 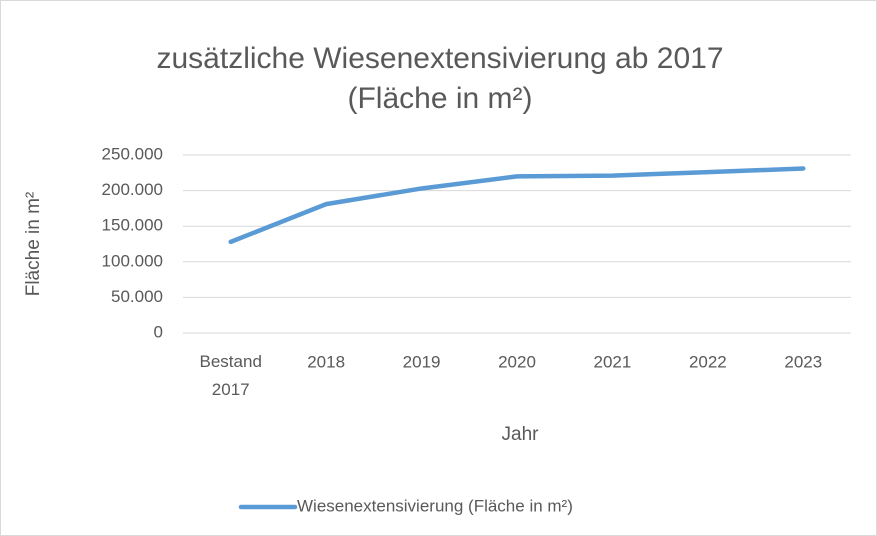 What do you see at coordinates (231, 375) in the screenshot?
I see `x-tick-label: Bestand 2017` at bounding box center [231, 375].